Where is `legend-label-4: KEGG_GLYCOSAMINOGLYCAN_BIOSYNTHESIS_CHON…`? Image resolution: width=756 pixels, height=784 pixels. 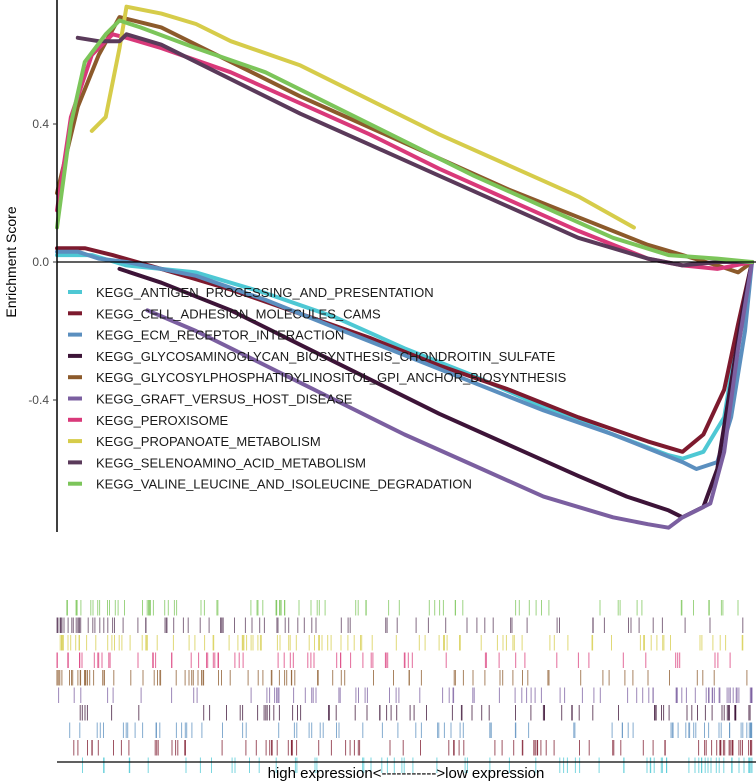 legend-label-4: KEGG_GLYCOSAMINOGLYCAN_BIOSYNTHESIS_CHON… is located at coordinates (326, 356).